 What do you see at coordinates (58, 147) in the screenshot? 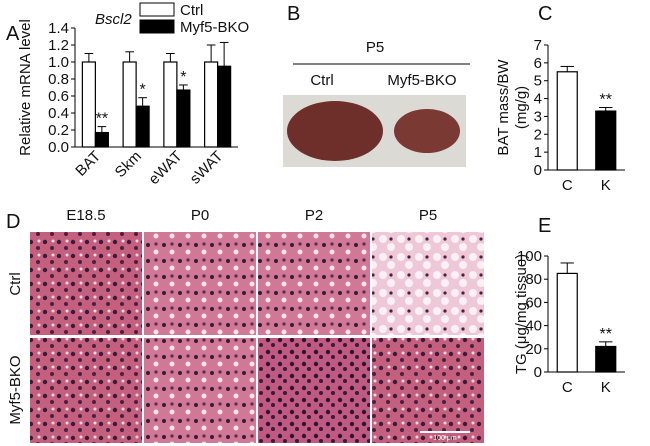
I see `y-tick-label: 0.0` at bounding box center [58, 147].